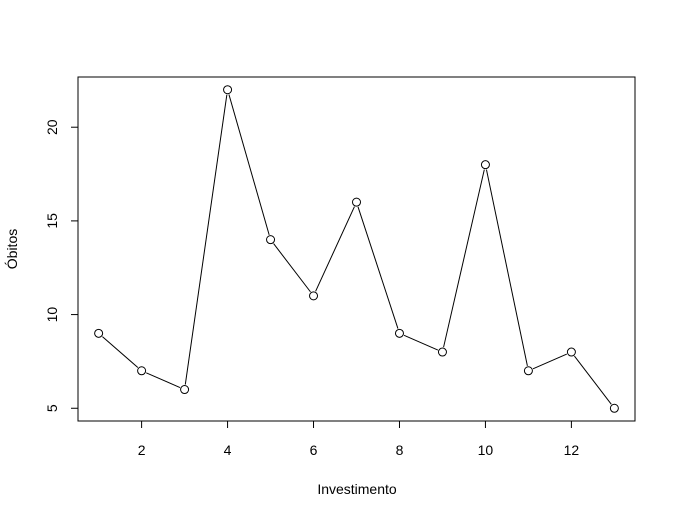 This screenshot has height=519, width=676. What do you see at coordinates (12, 249) in the screenshot?
I see `y-axis-title: Óbitos` at bounding box center [12, 249].